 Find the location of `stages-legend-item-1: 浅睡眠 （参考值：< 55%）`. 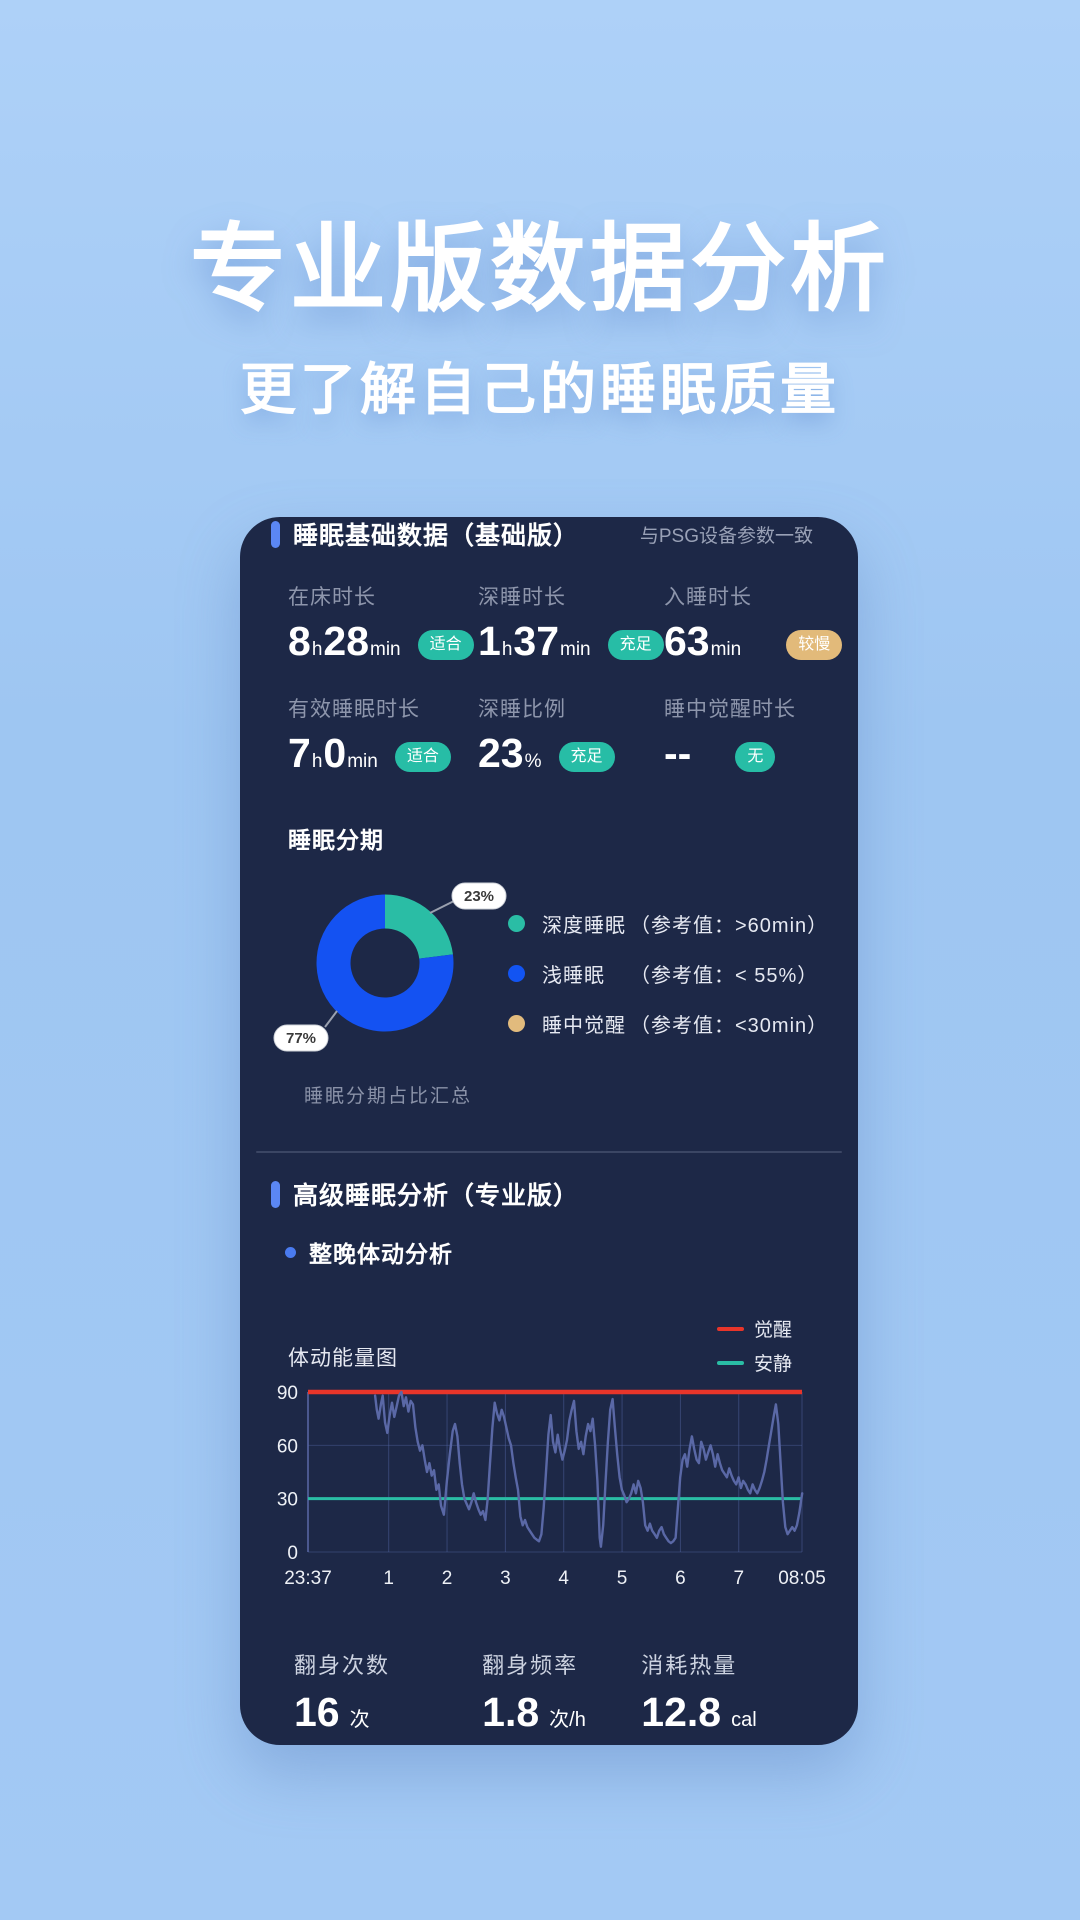

stages-legend-item-1: 浅睡眠 （参考值：< 55%） is located at coordinates (668, 973).